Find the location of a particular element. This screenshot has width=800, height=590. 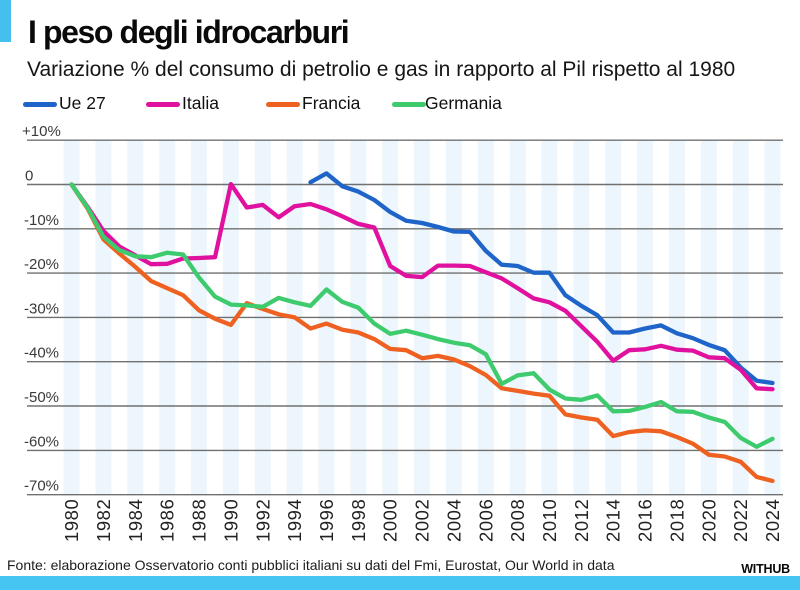

svg-text: 2014 is located at coordinates (613, 520).